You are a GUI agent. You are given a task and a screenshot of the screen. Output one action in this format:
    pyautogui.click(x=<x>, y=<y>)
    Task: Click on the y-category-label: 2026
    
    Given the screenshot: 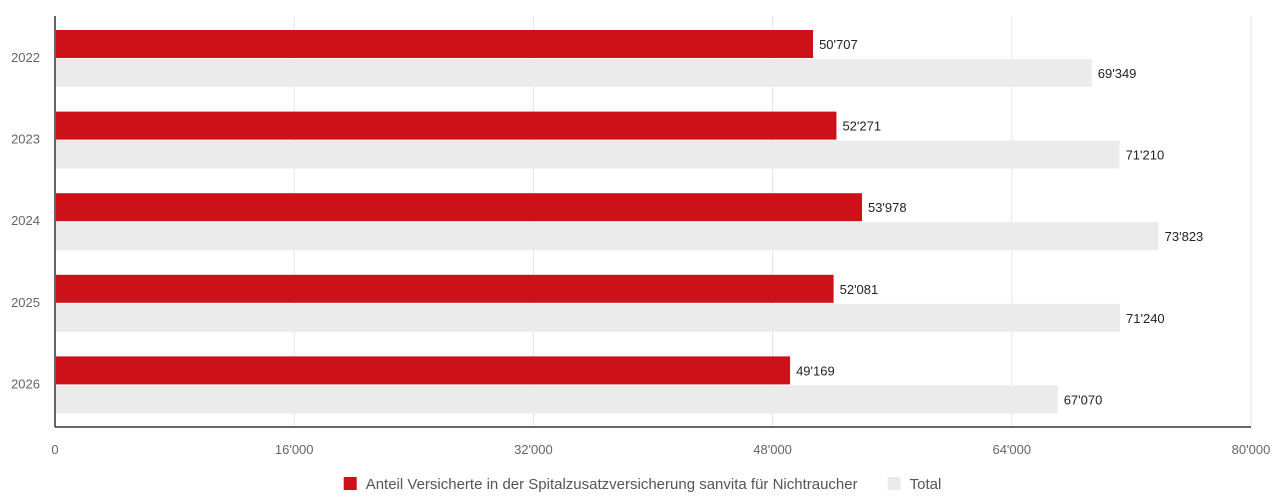 What is the action you would take?
    pyautogui.click(x=25, y=383)
    